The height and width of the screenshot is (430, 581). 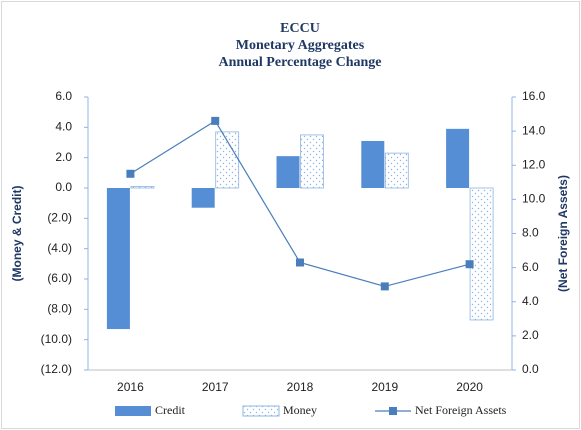 I want to click on chart-title: Monetary Aggregates, so click(x=300, y=45).